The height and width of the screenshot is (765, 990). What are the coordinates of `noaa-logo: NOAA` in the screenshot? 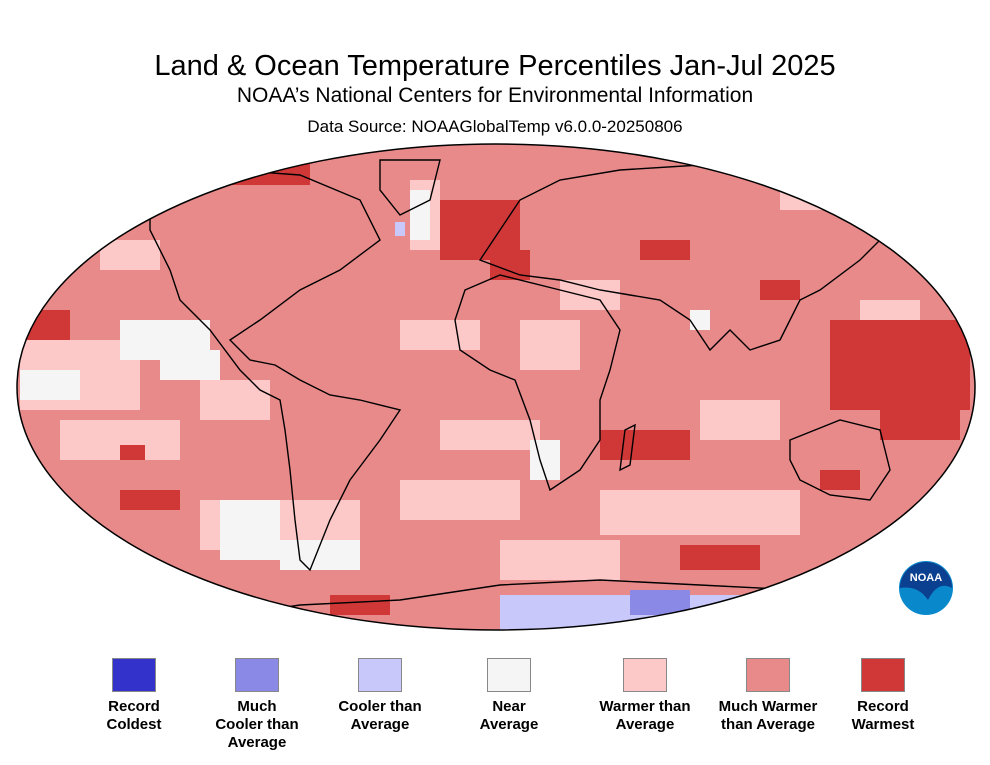 It's located at (926, 590).